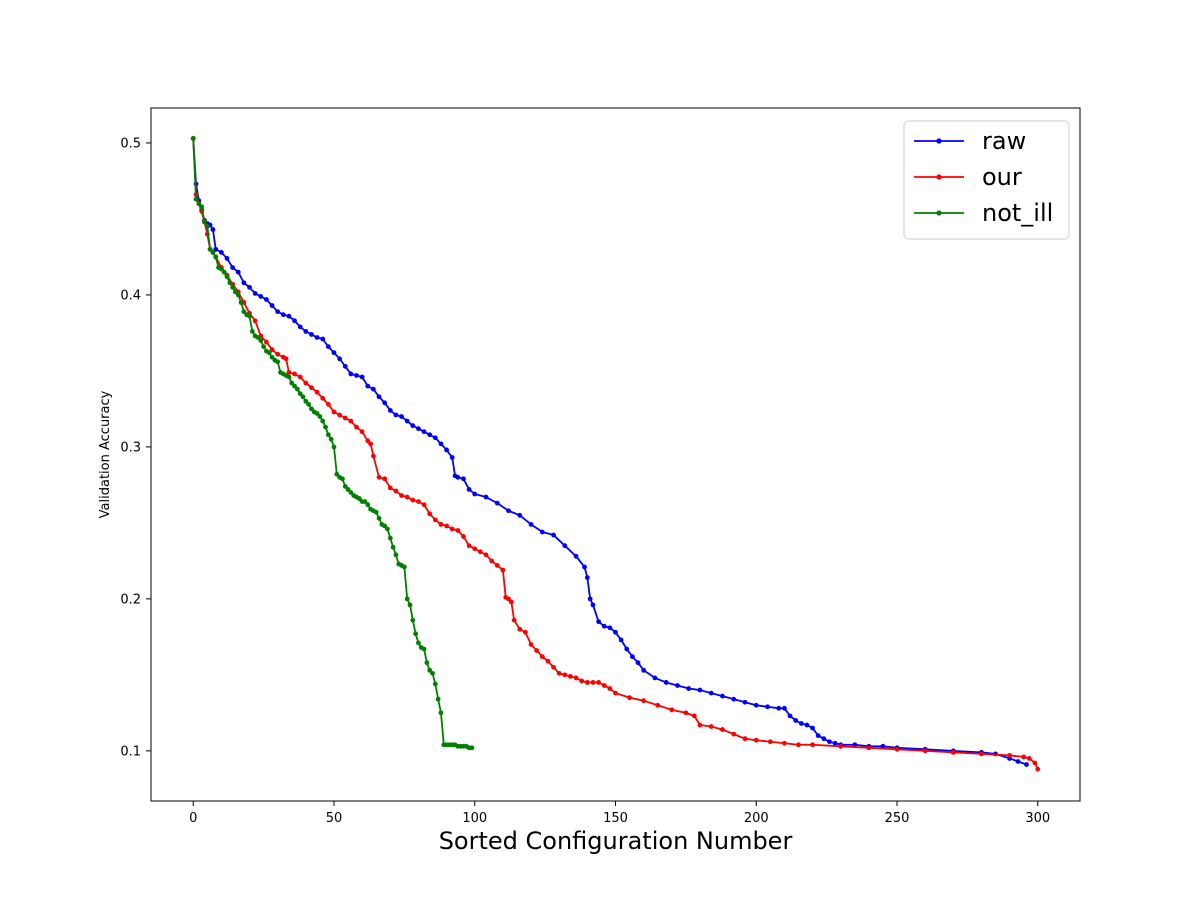 This screenshot has height=900, width=1200. Describe the element at coordinates (756, 818) in the screenshot. I see `x-tick-label: 200` at that location.